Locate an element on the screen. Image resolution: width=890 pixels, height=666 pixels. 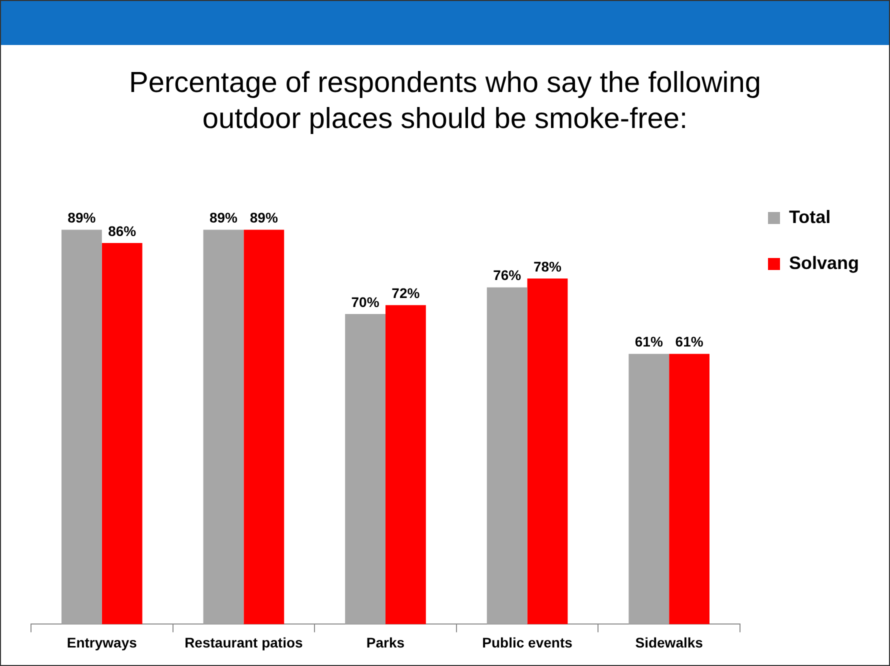
legend-label: Solvang is located at coordinates (823, 262).